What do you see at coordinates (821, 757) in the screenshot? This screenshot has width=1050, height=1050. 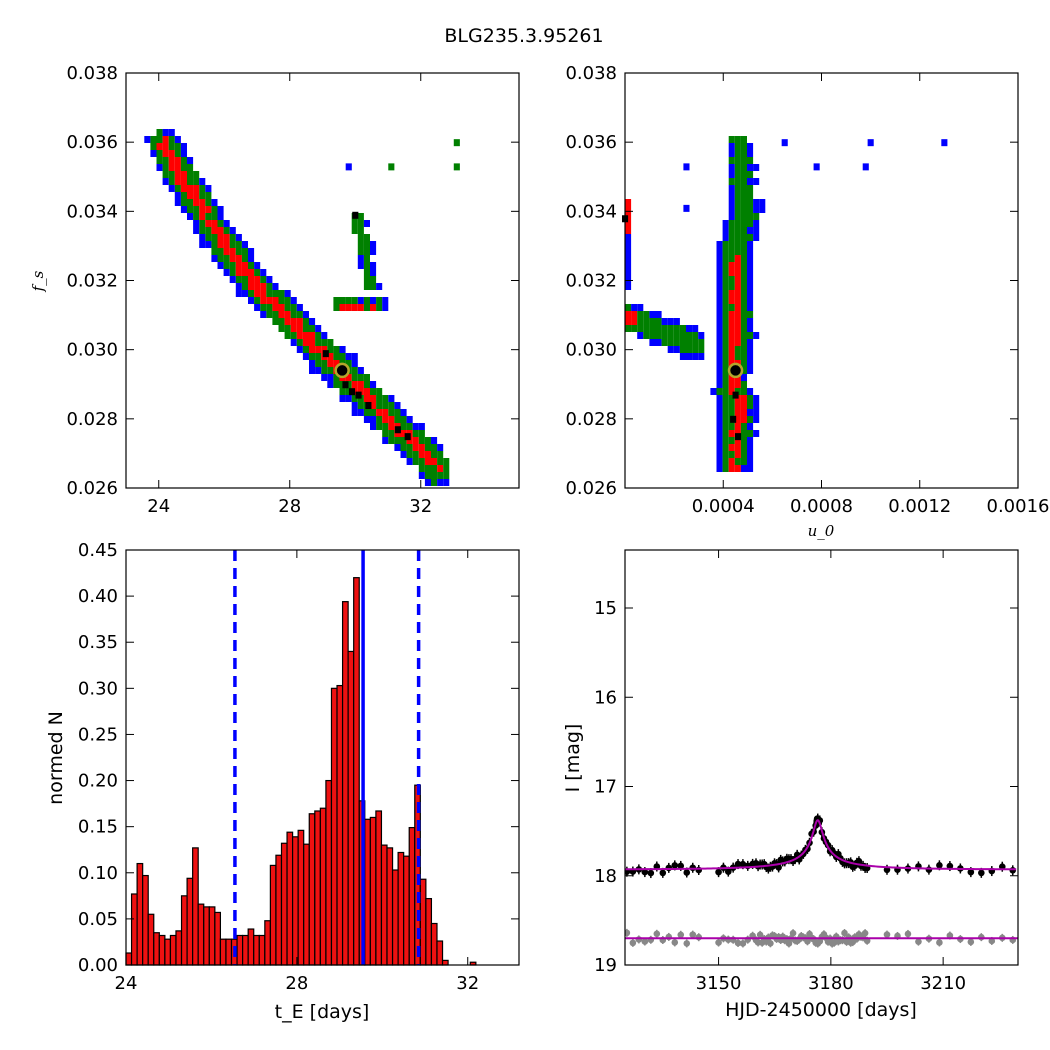 I see `bottom-right-axes-frame` at bounding box center [821, 757].